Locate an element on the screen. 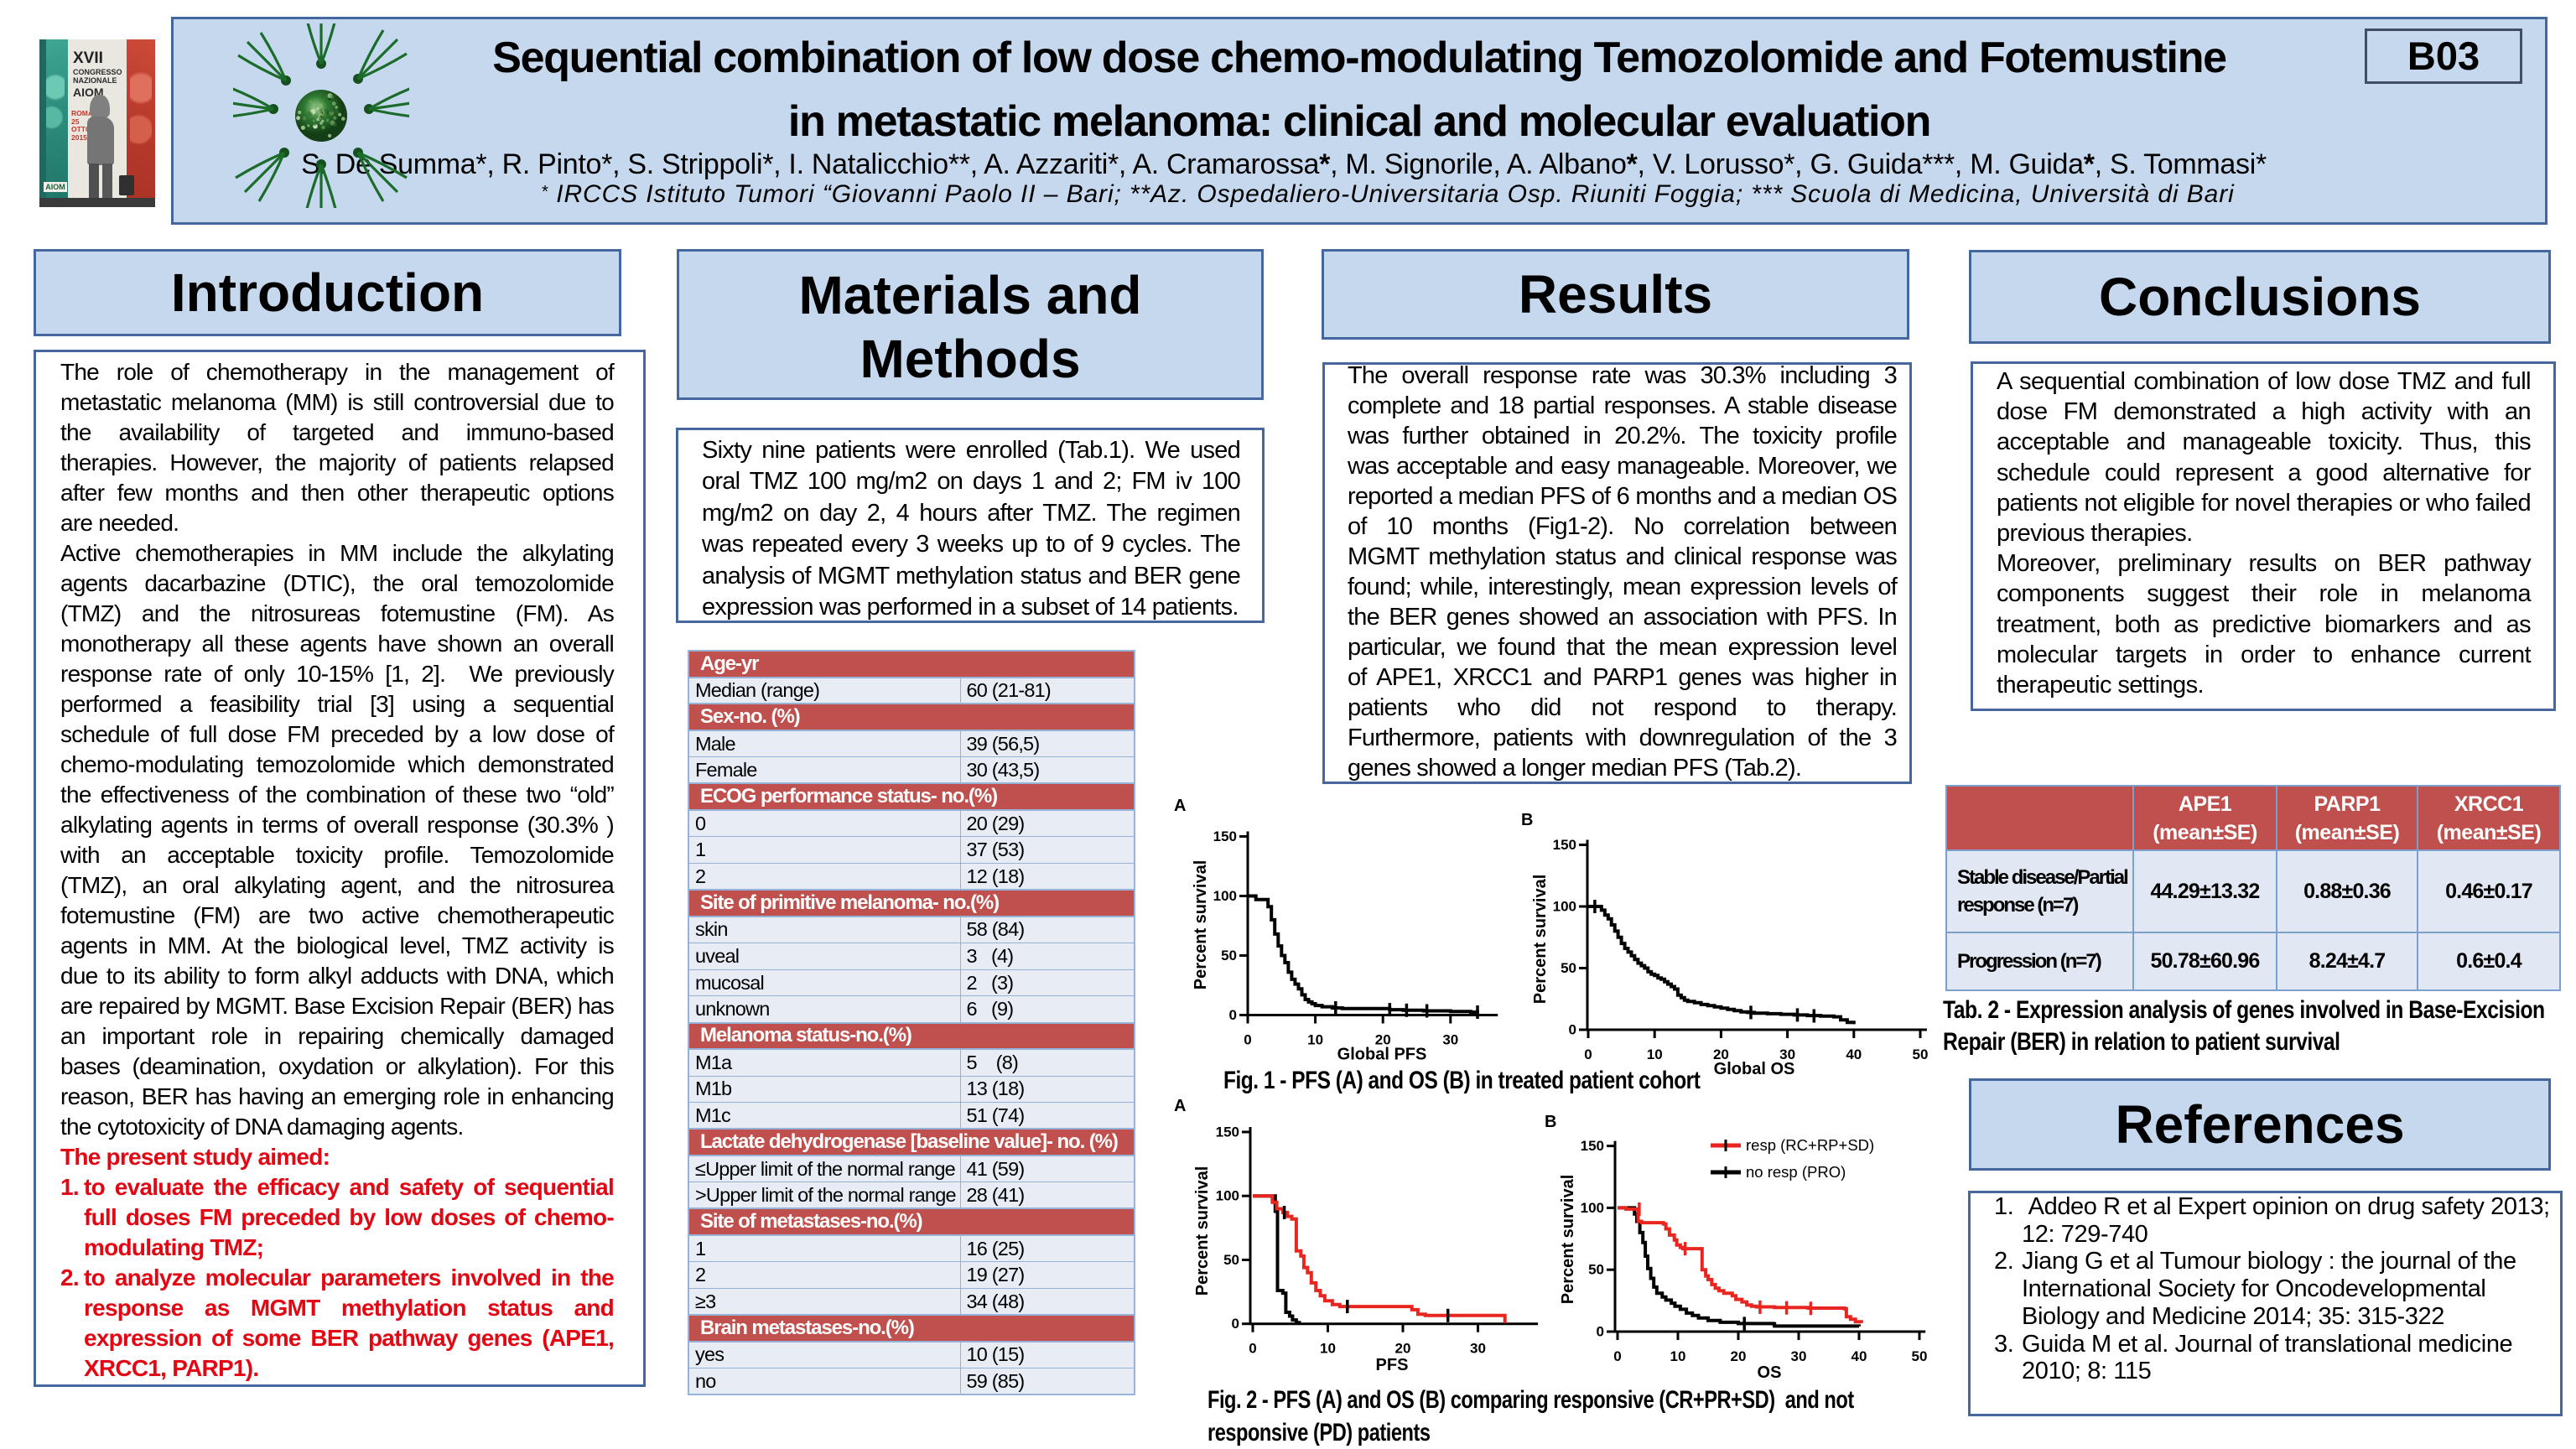 The image size is (2576, 1449). svg-text: Global PFS is located at coordinates (1382, 1055).